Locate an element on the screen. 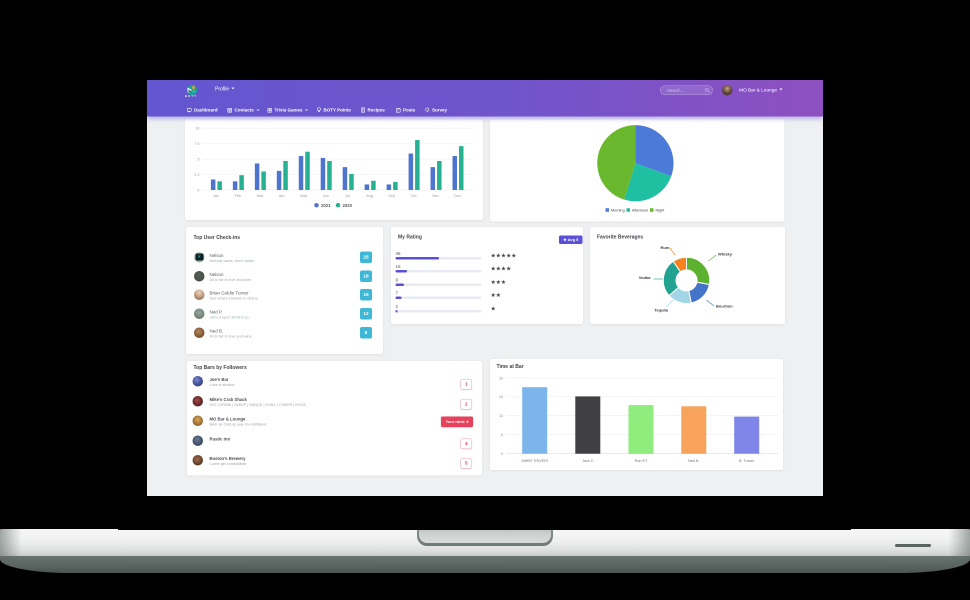  svg-text: 2020 is located at coordinates (348, 205).